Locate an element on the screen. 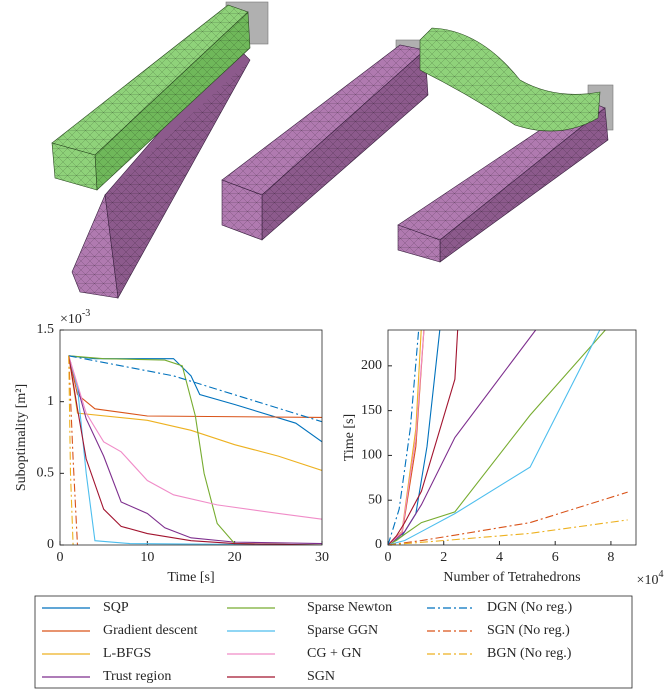 The width and height of the screenshot is (667, 692). axis-multiplier: ×10⁴ is located at coordinates (650, 578).